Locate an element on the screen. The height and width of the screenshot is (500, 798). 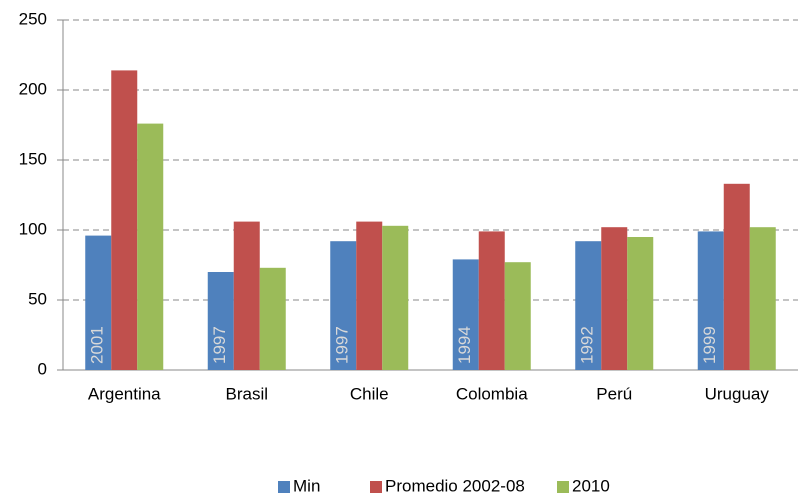
bar-label: 1994 is located at coordinates (464, 345).